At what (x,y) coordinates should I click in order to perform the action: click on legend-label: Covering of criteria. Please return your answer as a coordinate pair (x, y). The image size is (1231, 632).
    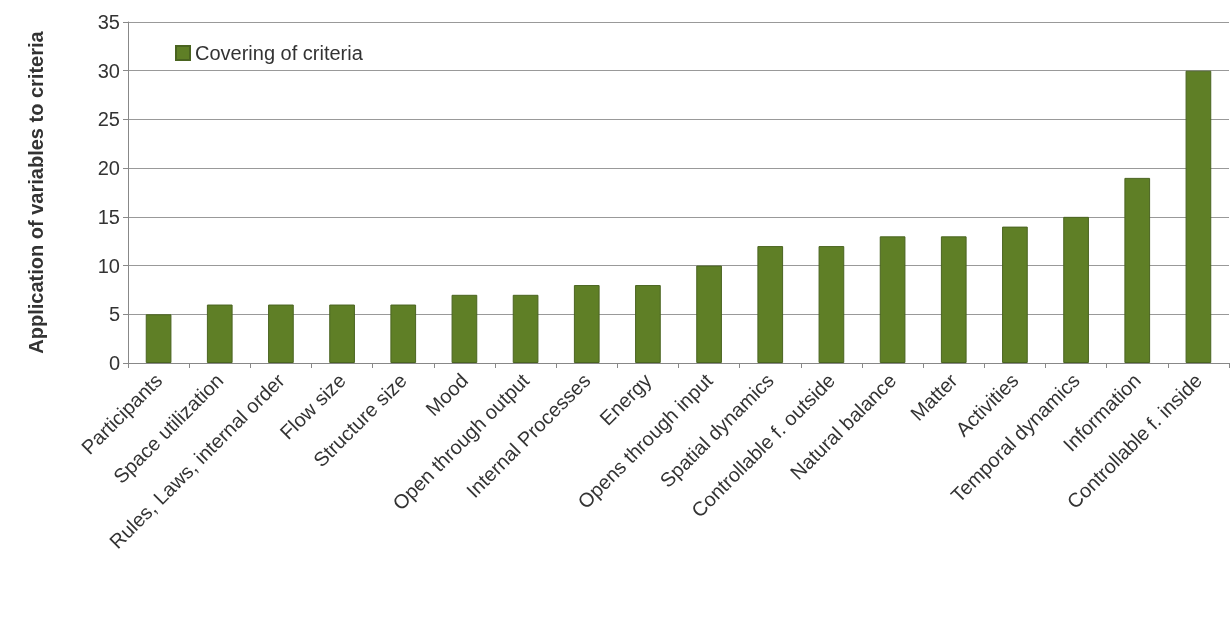
    Looking at the image, I should click on (279, 53).